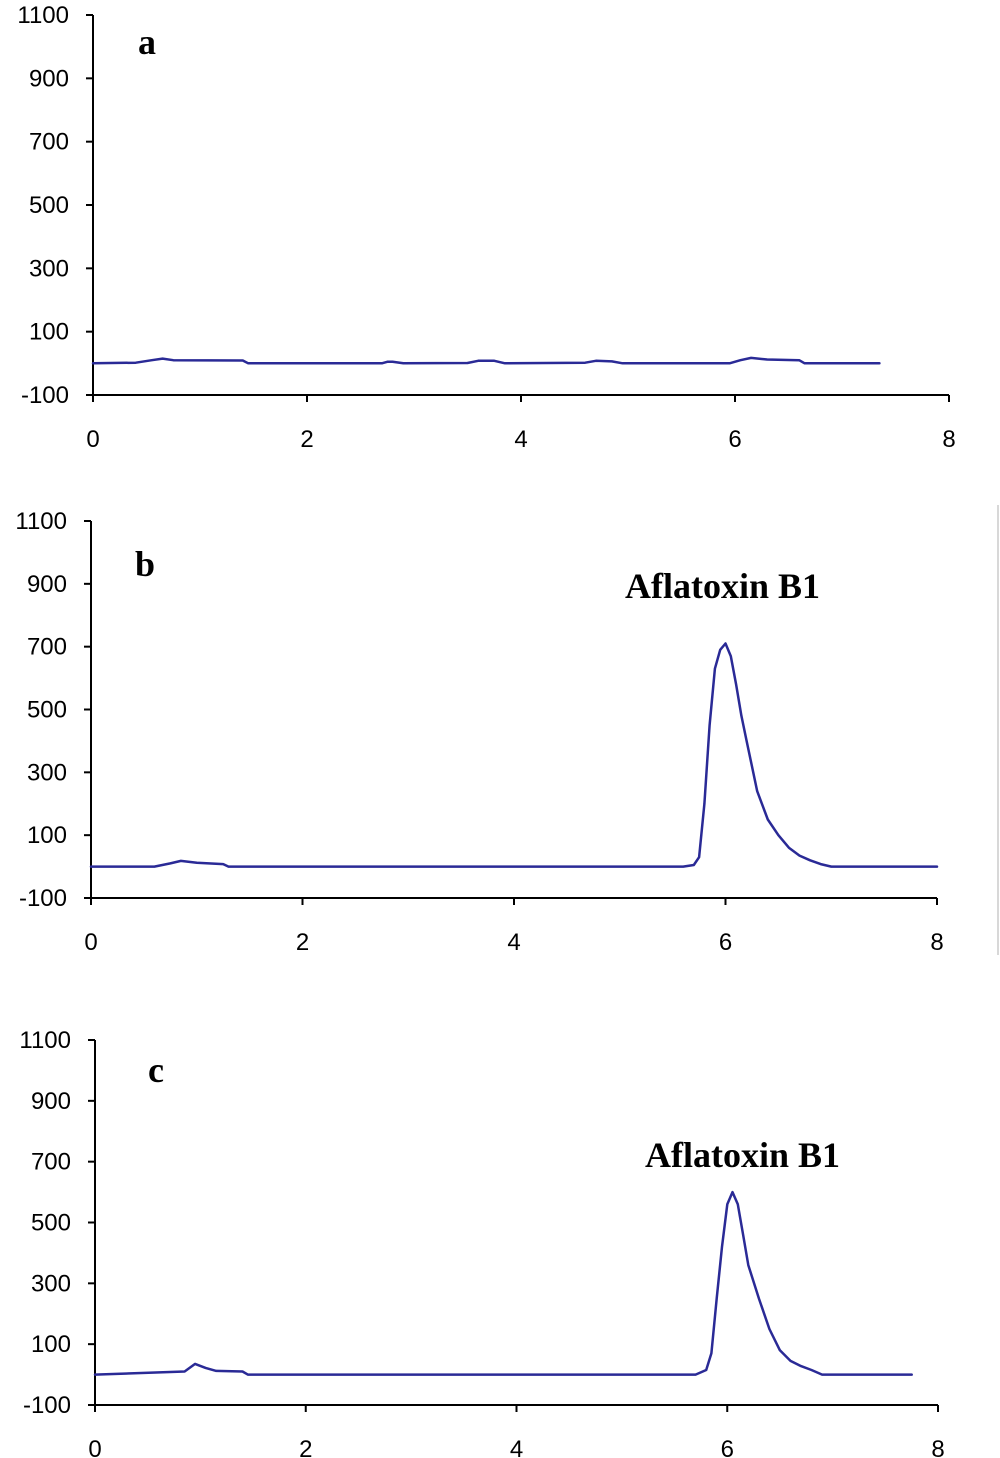 The image size is (1000, 1458). Describe the element at coordinates (156, 1070) in the screenshot. I see `panel-label: c` at that location.